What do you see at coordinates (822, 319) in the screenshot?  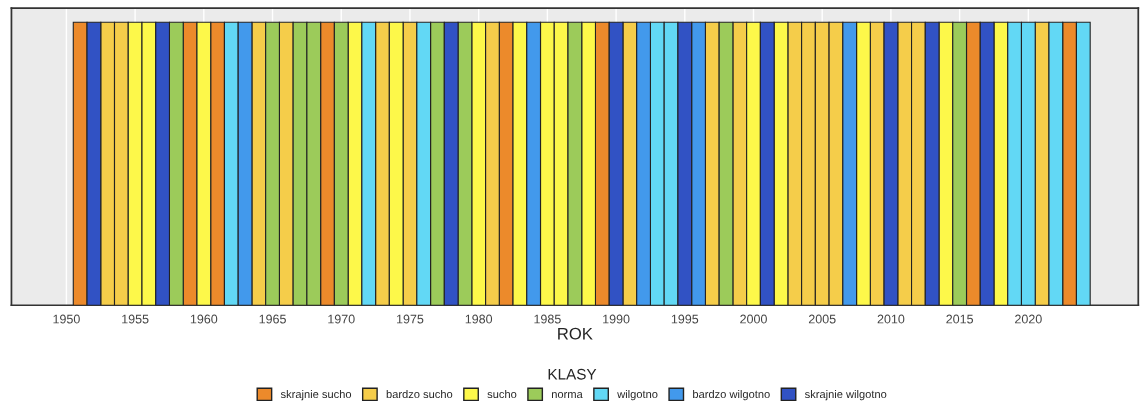 I see `x-tick-label: 2005` at bounding box center [822, 319].